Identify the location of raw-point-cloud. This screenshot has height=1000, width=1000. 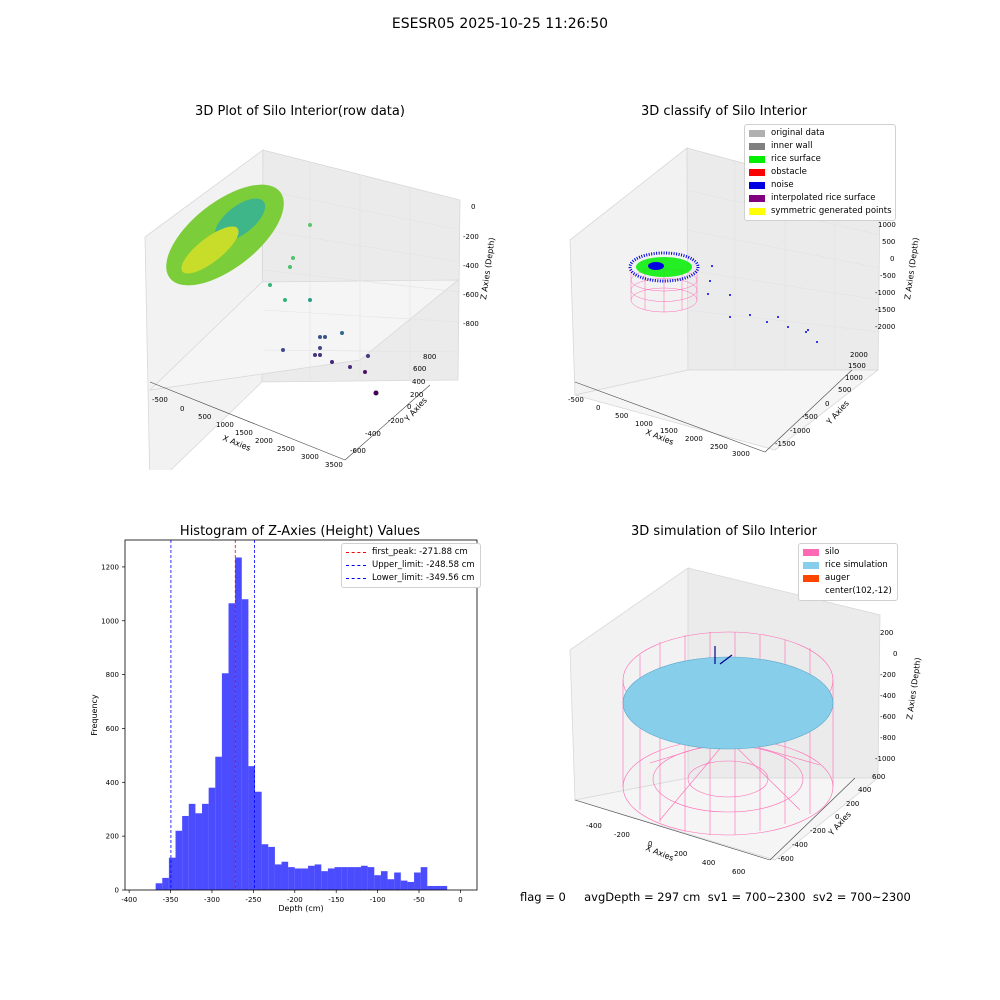
(272, 290).